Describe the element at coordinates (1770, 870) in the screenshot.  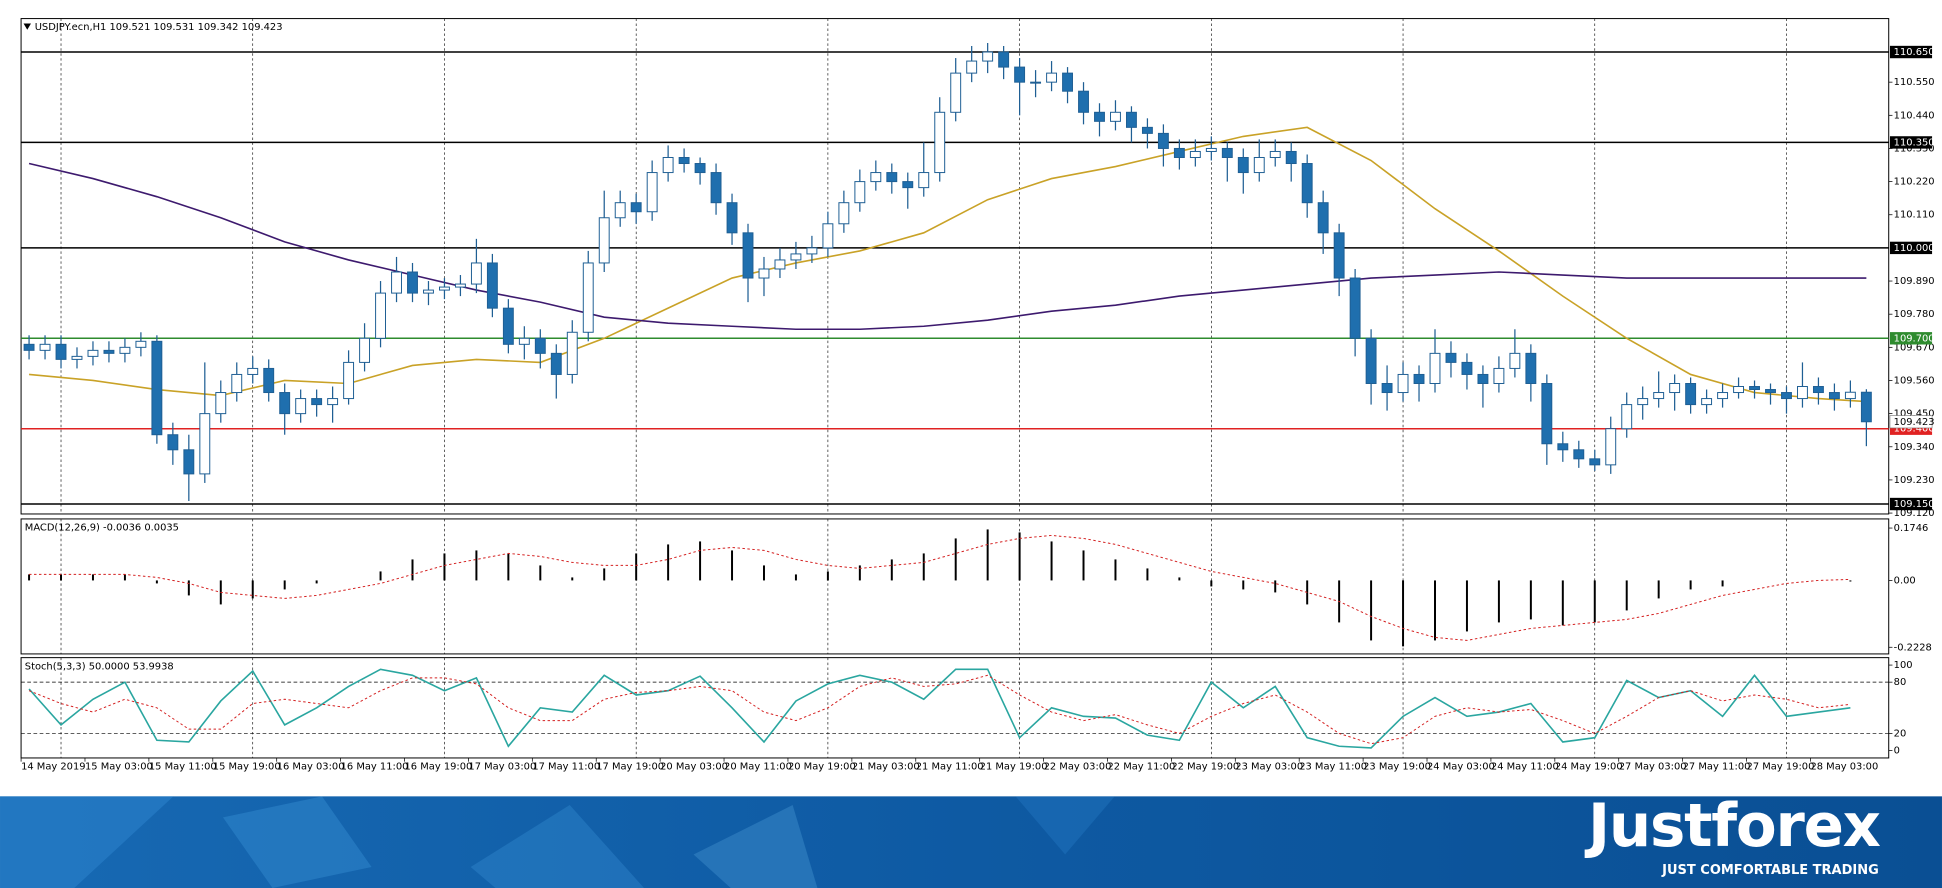
I see `tagline: JUST COMFORTABLE TRADING` at that location.